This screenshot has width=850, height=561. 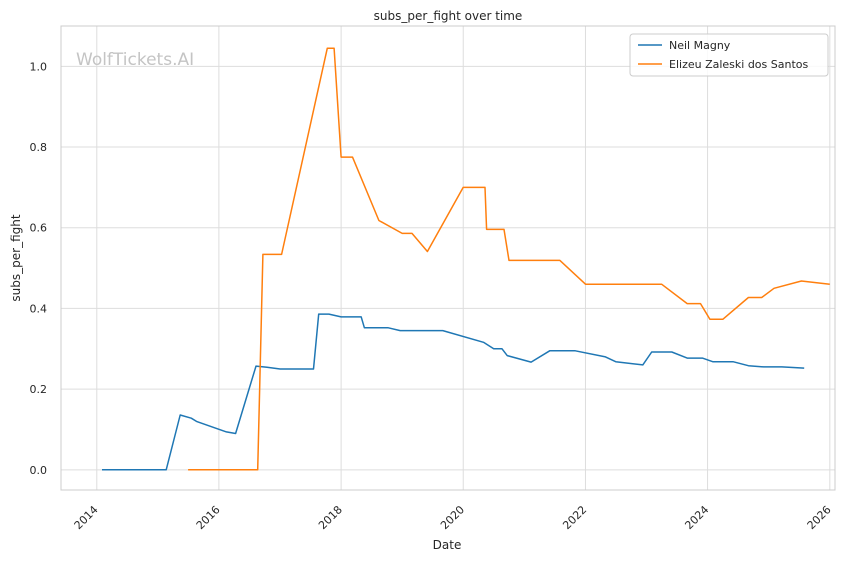 What do you see at coordinates (135, 60) in the screenshot?
I see `watermark-text: WolfTickets.AI` at bounding box center [135, 60].